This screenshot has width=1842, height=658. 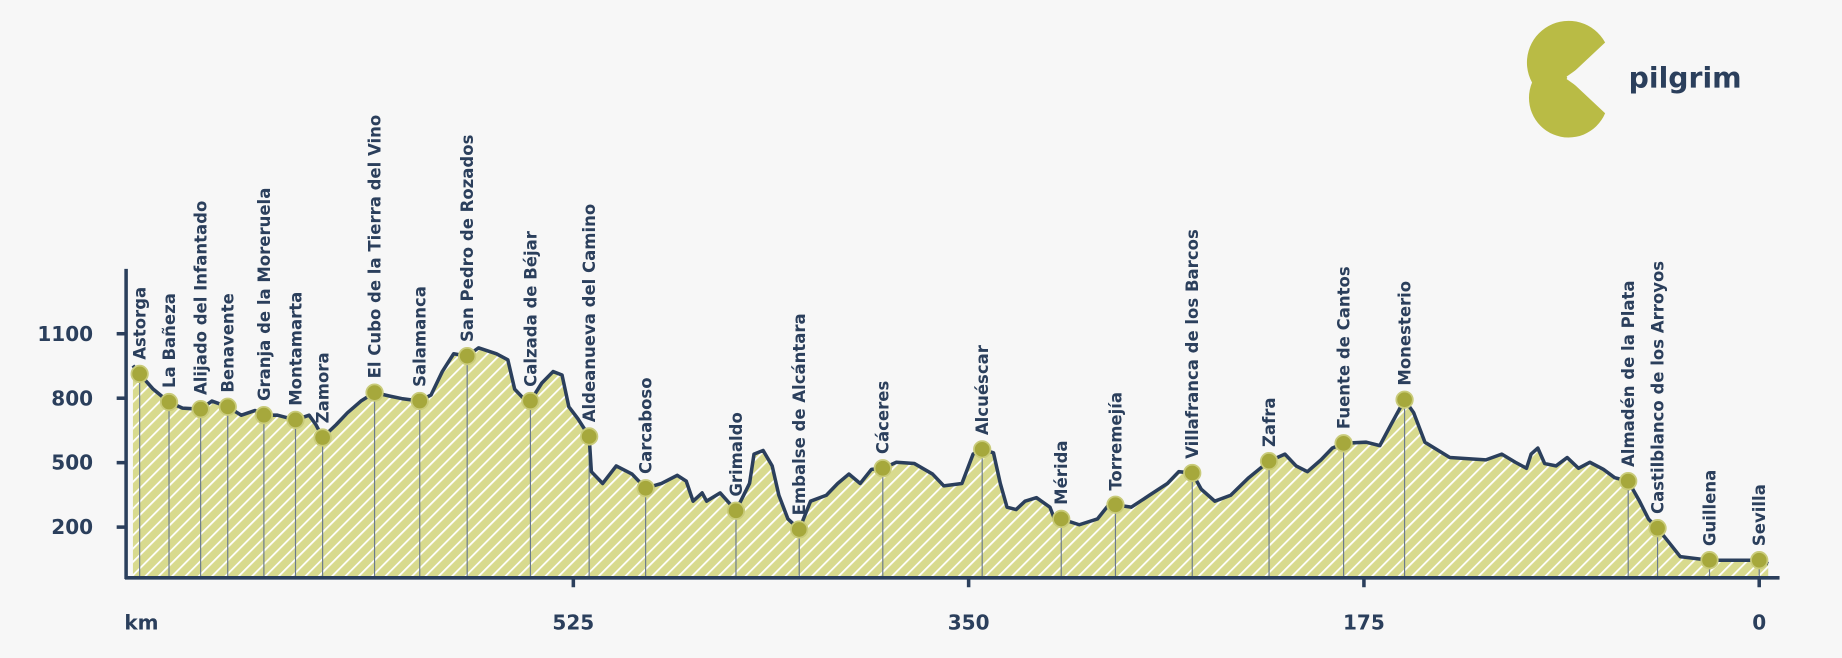 I want to click on x-tick-label: 350, so click(x=969, y=623).